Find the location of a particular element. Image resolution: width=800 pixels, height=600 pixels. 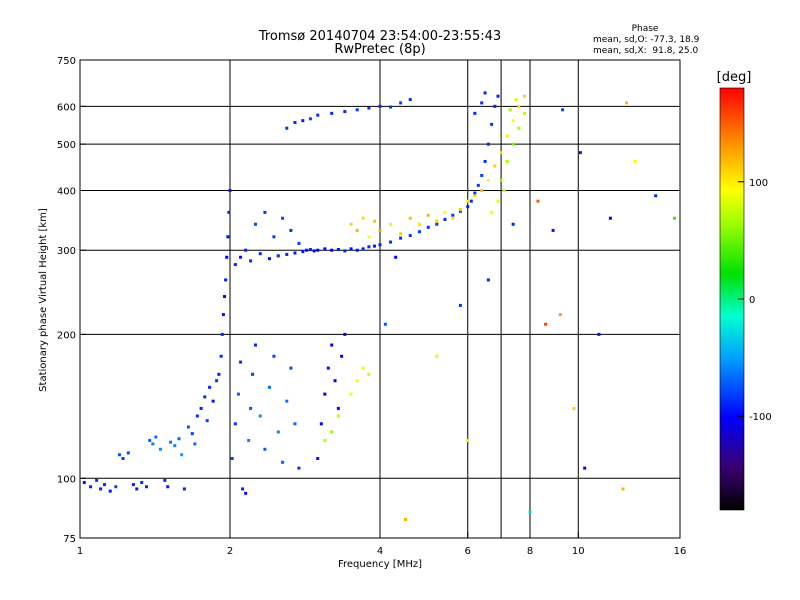

colorbar-tick-label: 0 is located at coordinates (752, 300).